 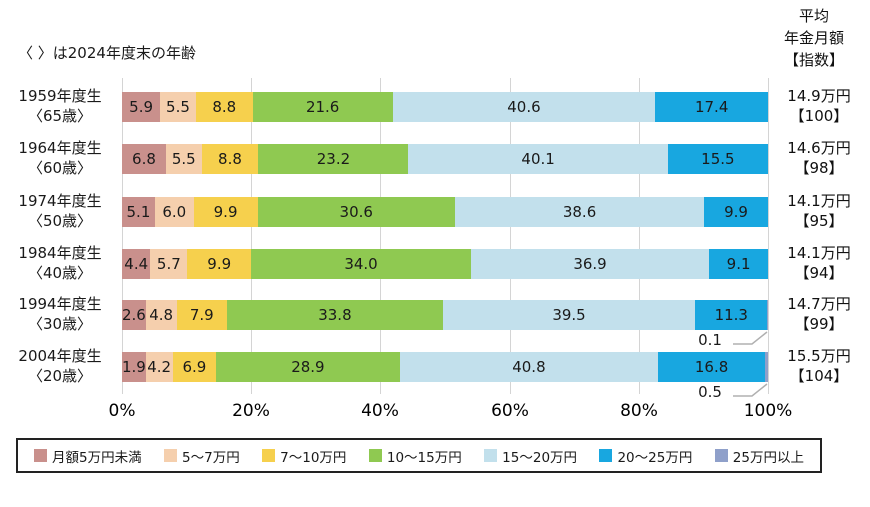 I want to click on category-year: 1994年度生, so click(x=60, y=304).